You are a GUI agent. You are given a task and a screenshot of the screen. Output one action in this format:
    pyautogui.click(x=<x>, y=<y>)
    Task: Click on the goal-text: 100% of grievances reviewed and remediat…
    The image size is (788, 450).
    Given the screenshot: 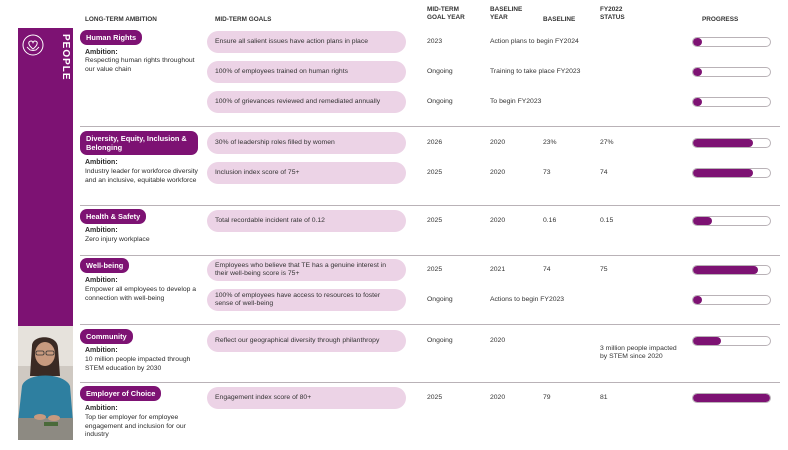 What is the action you would take?
    pyautogui.click(x=306, y=102)
    